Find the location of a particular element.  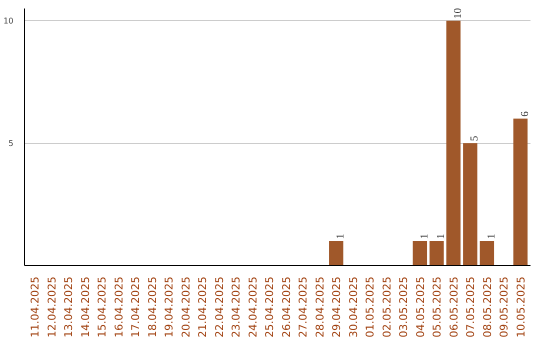

x-tick-label: 13.04.2025 is located at coordinates (69, 307).